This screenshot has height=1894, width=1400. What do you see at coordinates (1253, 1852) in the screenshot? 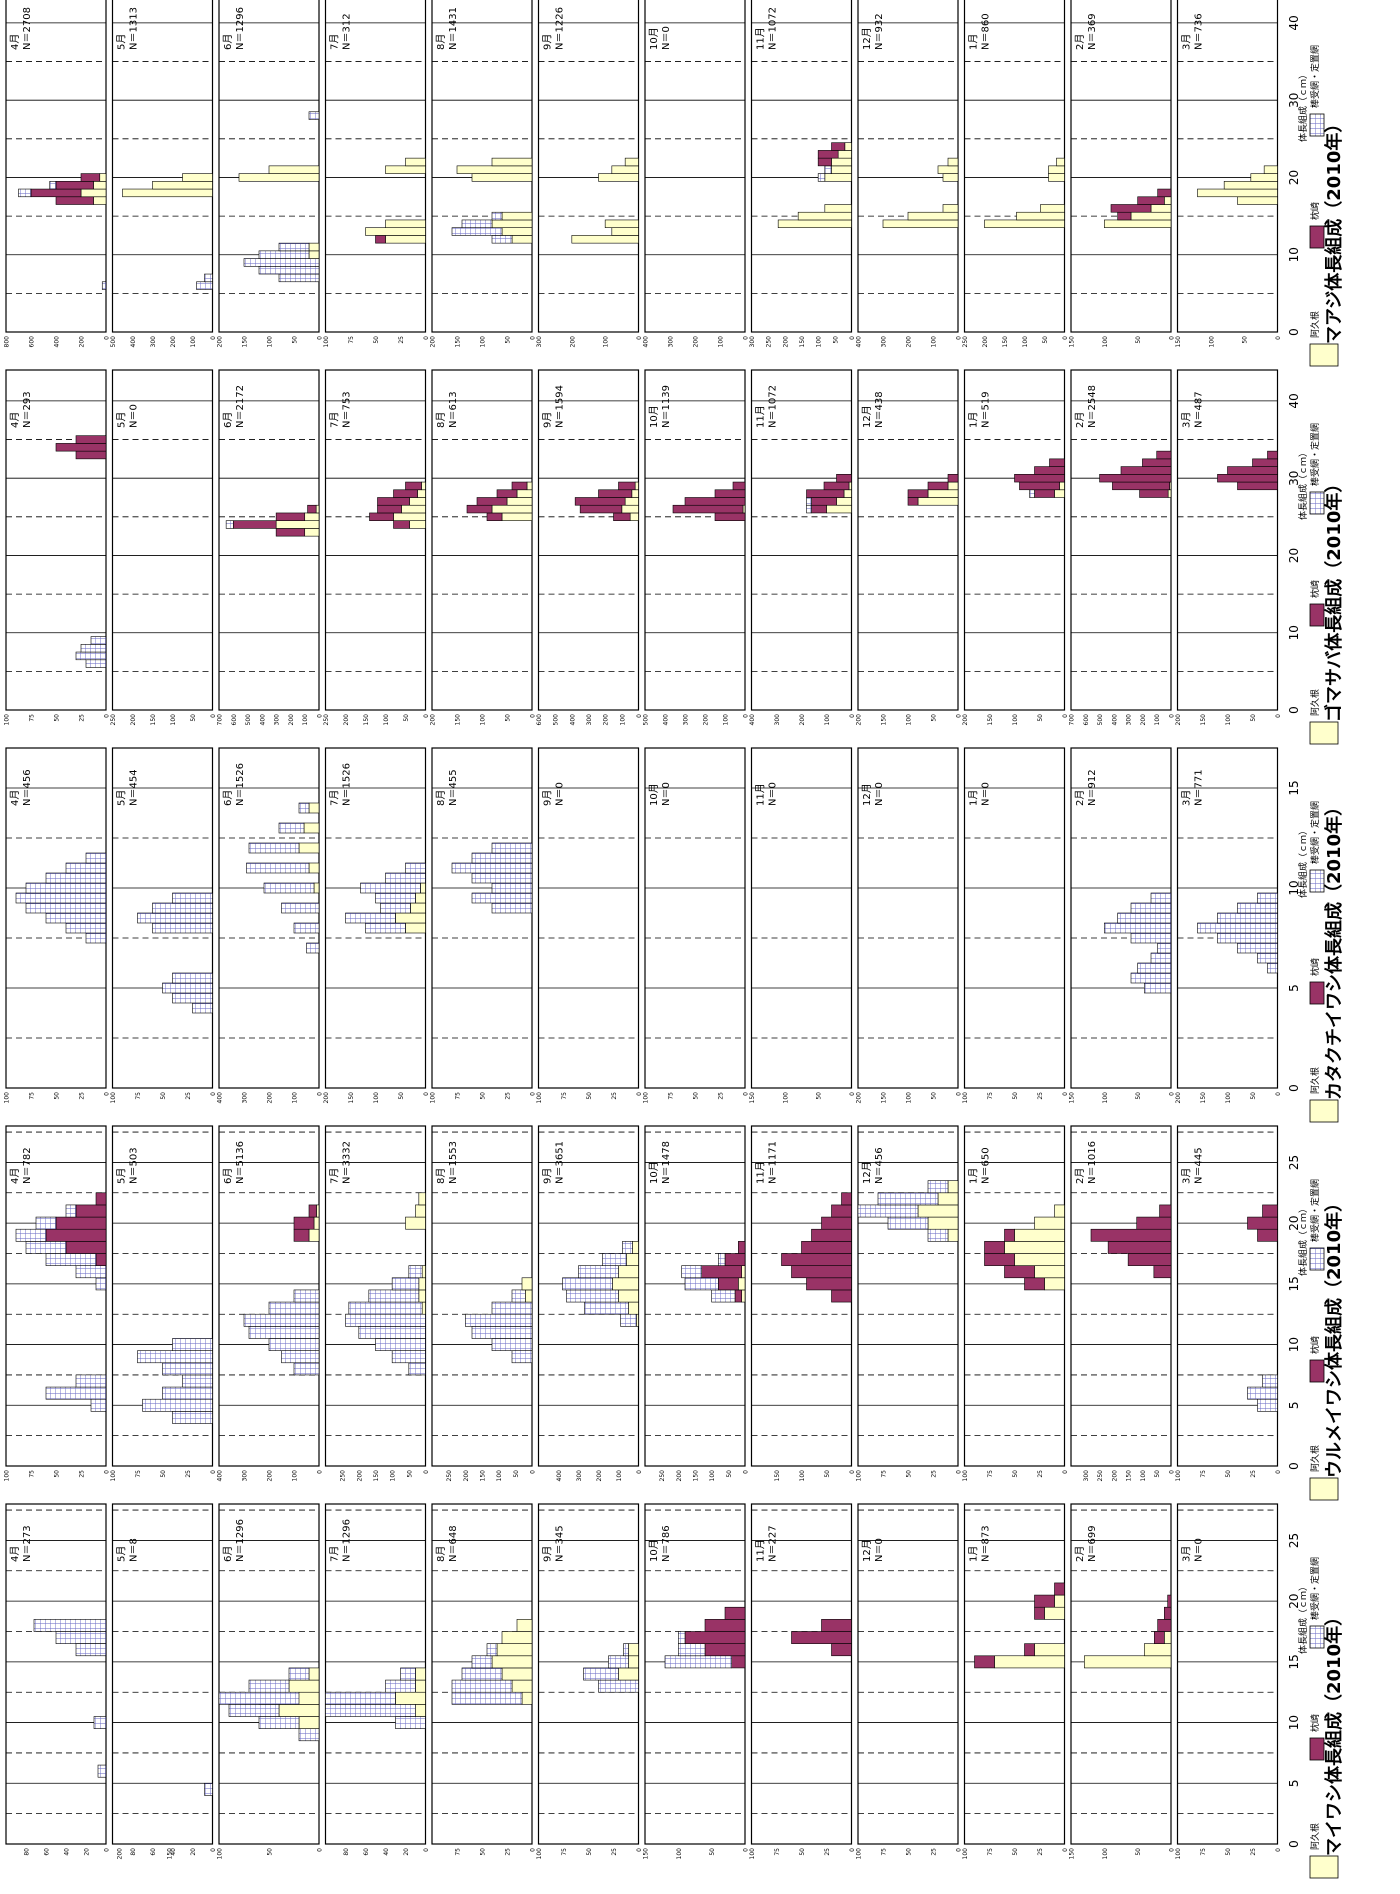
I see `y-tick-label: 25` at bounding box center [1253, 1852].